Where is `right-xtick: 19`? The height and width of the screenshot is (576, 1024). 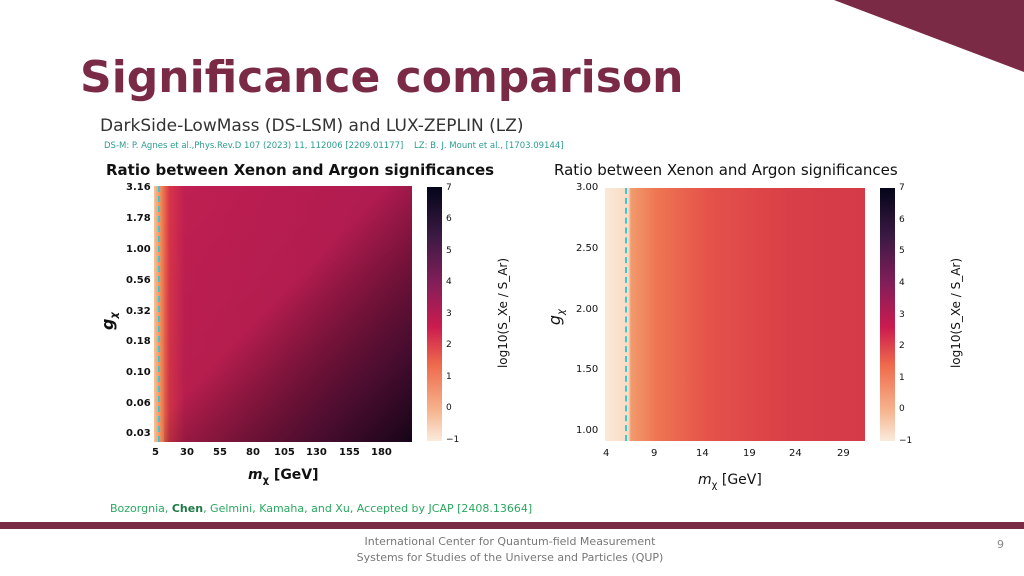
right-xtick: 19 is located at coordinates (749, 453).